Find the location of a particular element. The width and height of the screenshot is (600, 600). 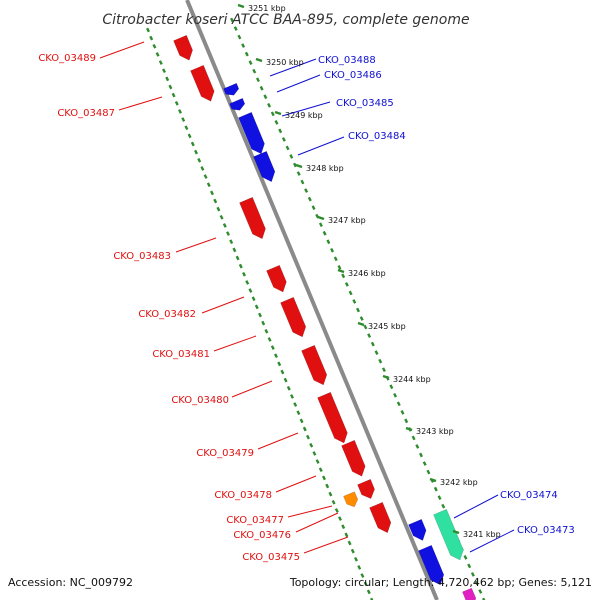

kbp-tick-label: 3249 kbp is located at coordinates (304, 115).